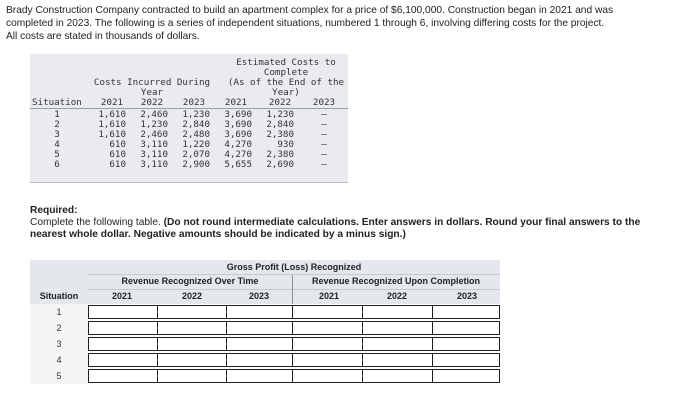 This screenshot has width=700, height=401. I want to click on header-estimated-line-3: (As of the End of the, so click(286, 82).